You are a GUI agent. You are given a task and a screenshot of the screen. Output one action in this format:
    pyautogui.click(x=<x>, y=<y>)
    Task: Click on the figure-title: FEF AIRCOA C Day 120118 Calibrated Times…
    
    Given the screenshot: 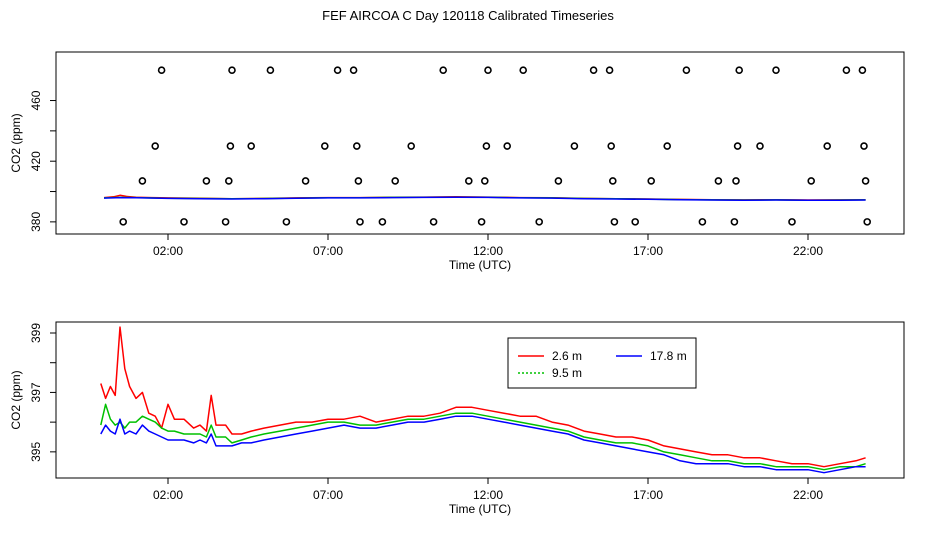 What is the action you would take?
    pyautogui.click(x=468, y=15)
    